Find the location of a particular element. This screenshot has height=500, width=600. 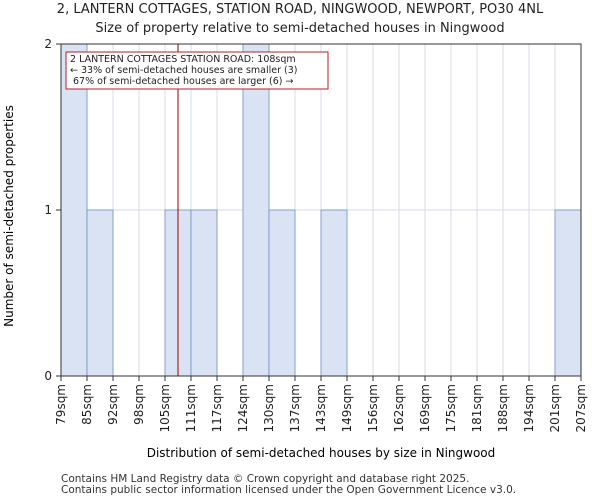

x-tick-label: 79sqm is located at coordinates (61, 404).